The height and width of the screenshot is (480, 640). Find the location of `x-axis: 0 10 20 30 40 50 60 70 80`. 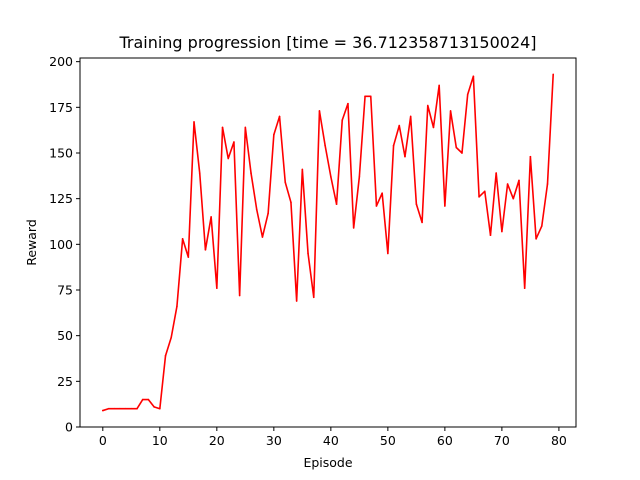

x-axis: 0 10 20 30 40 50 60 70 80 is located at coordinates (333, 437).